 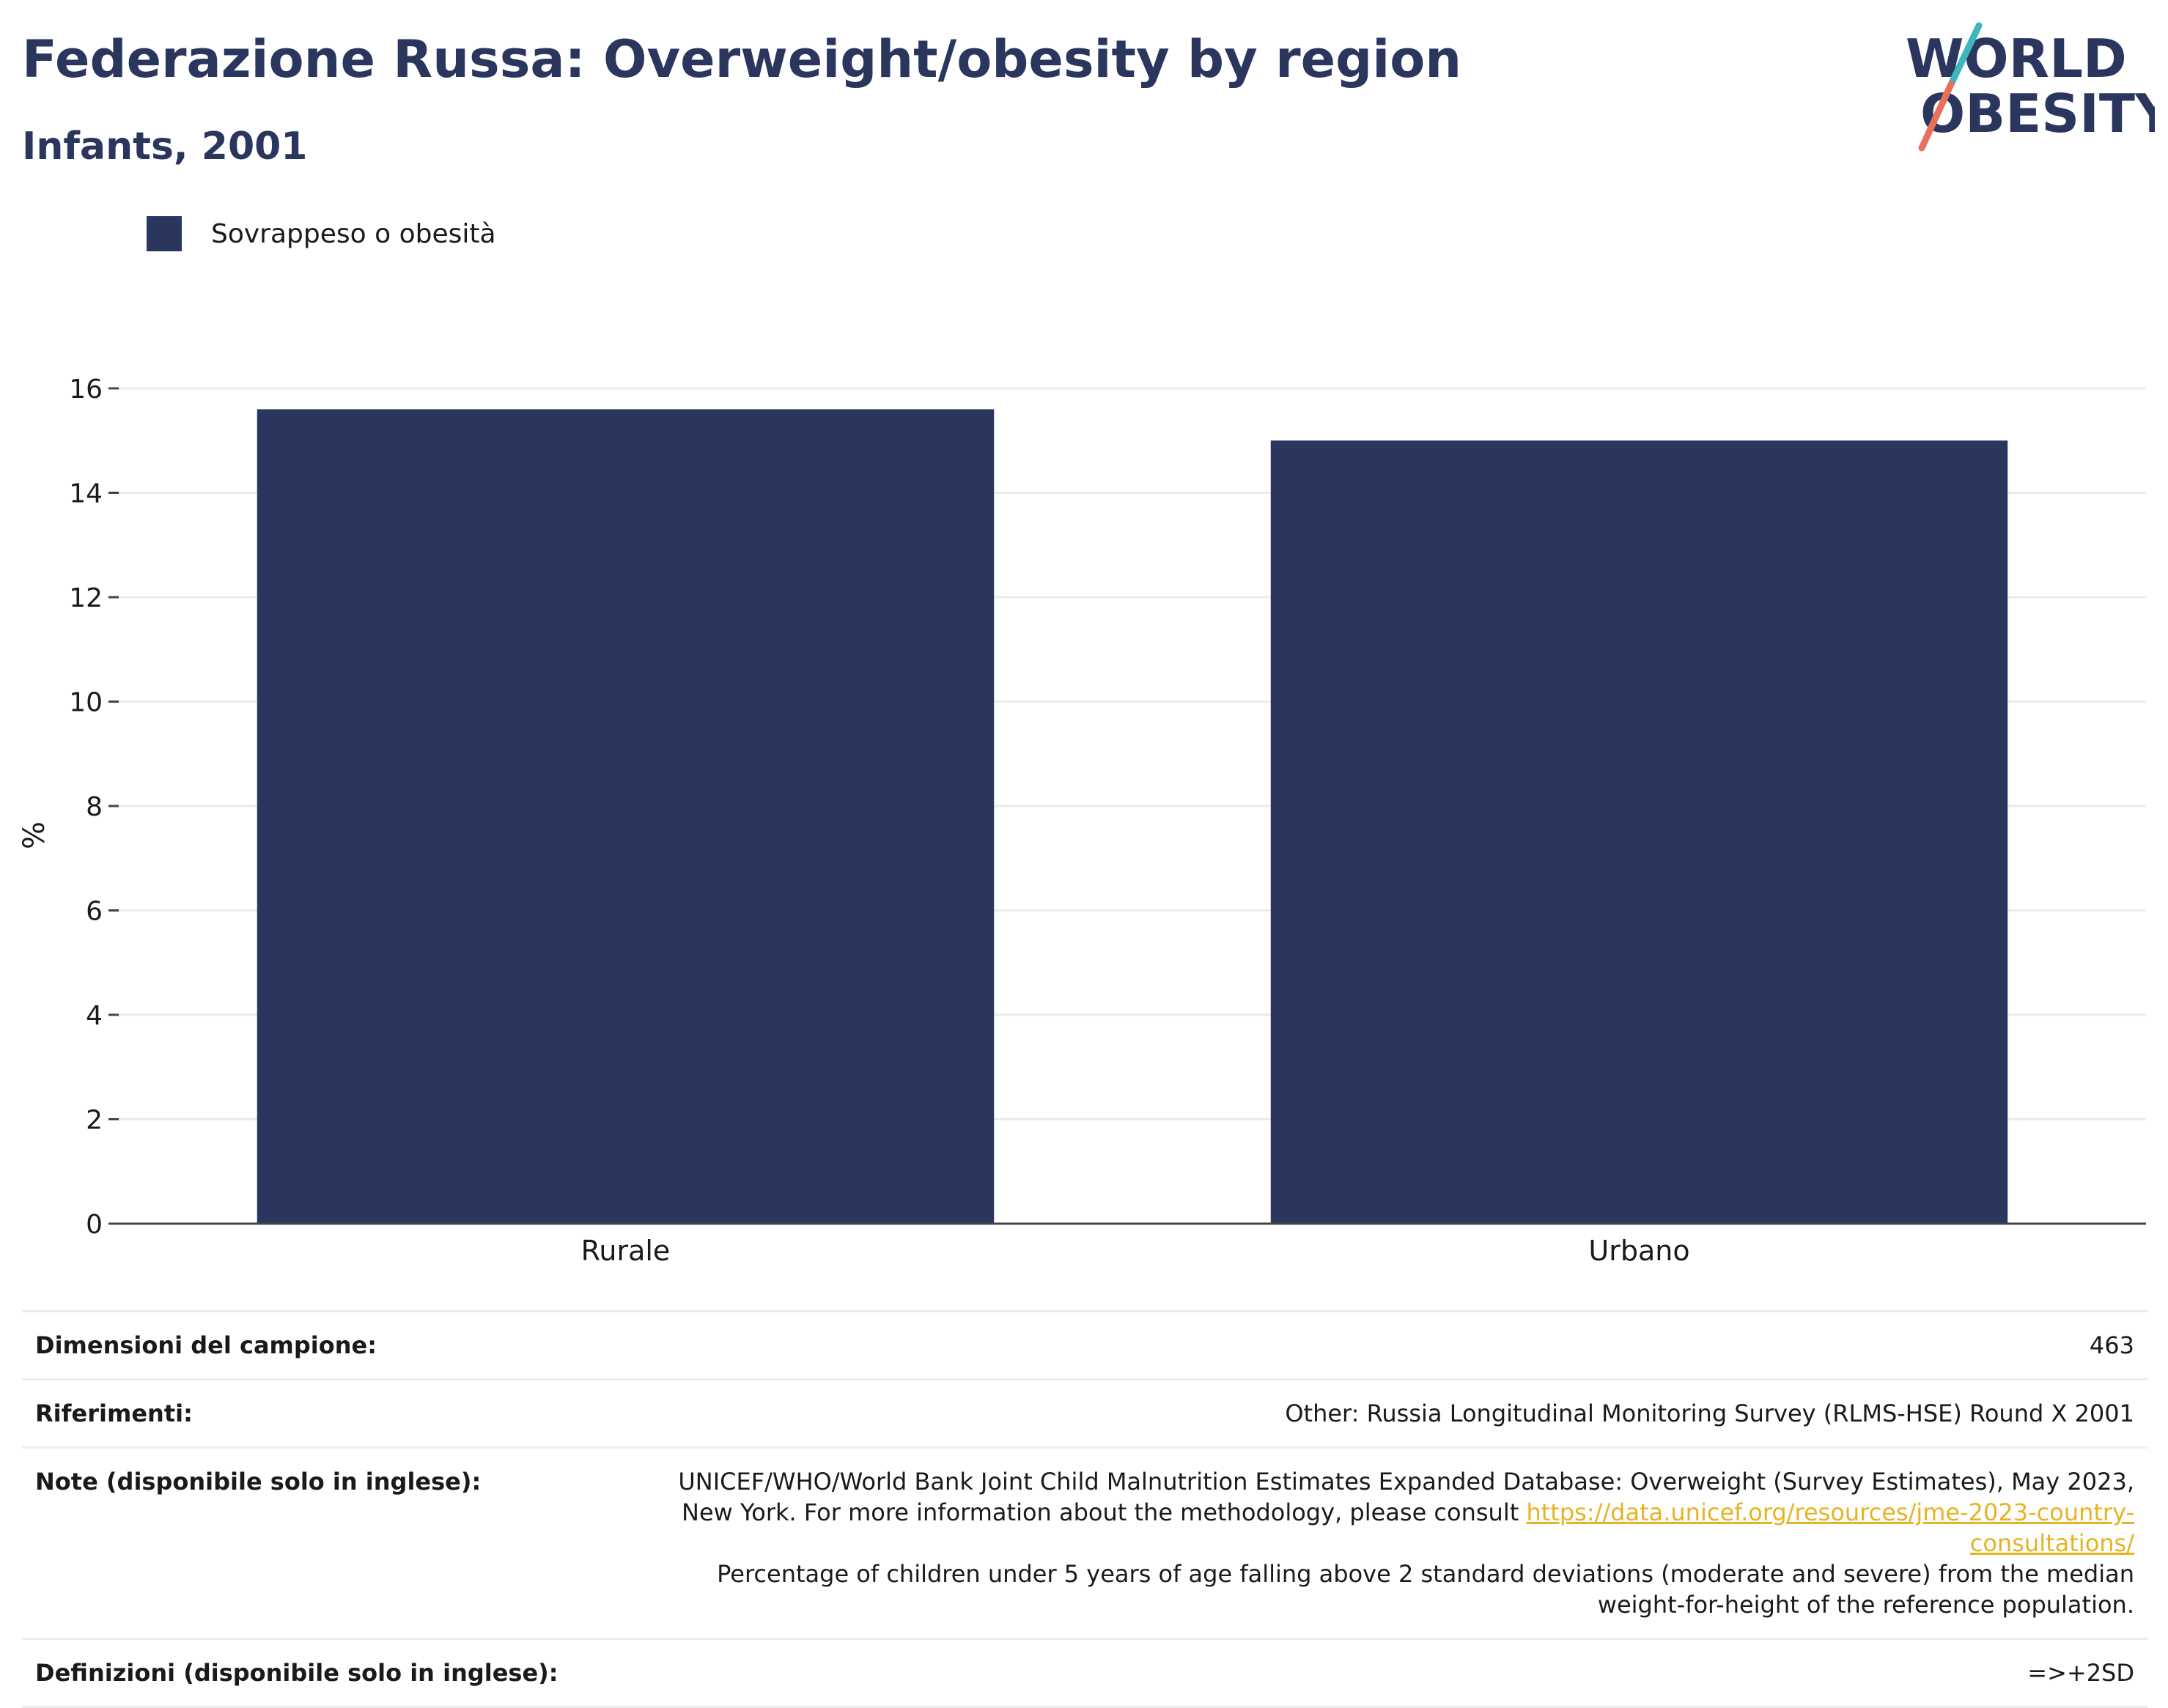 What do you see at coordinates (95, 912) in the screenshot?
I see `y-tick-label: 6` at bounding box center [95, 912].